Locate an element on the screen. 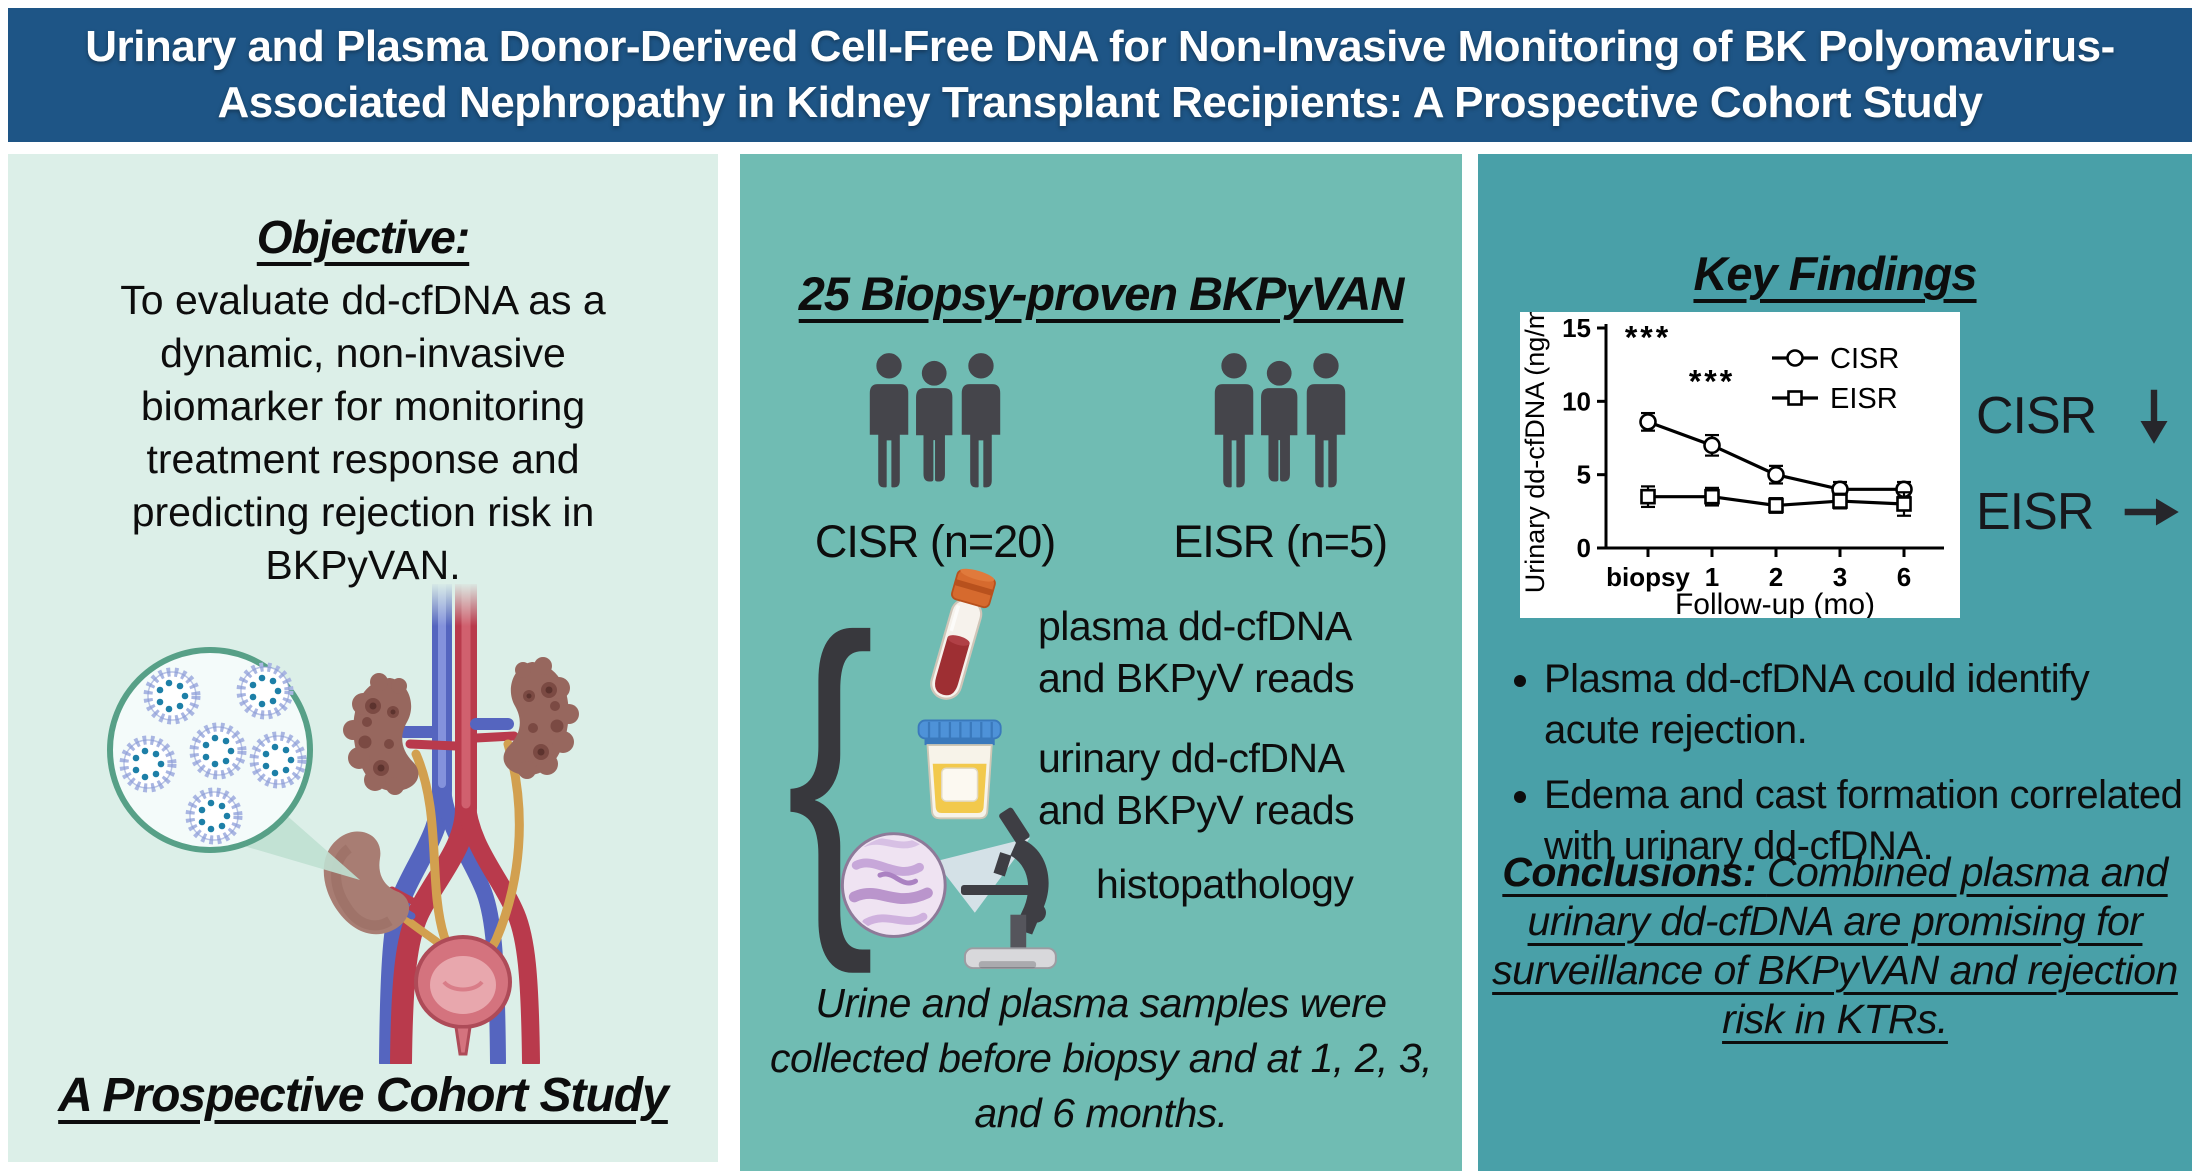 The height and width of the screenshot is (1171, 2200). cohort-cisr: CISR (n=20) is located at coordinates (935, 458).